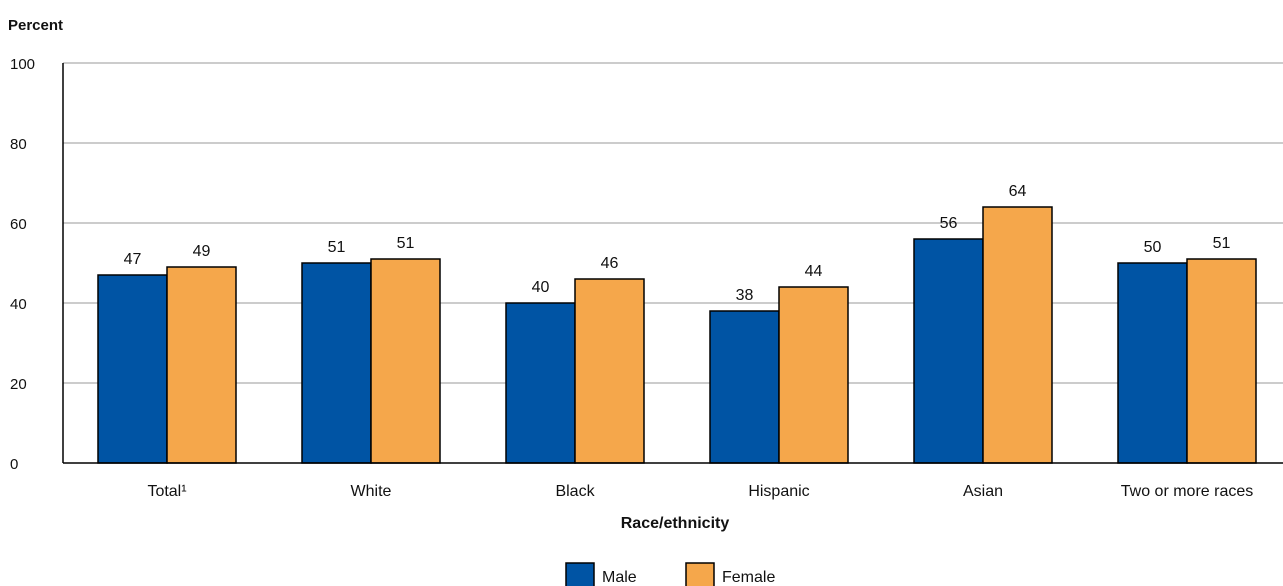  Describe the element at coordinates (580, 574) in the screenshot. I see `legend-swatch-male` at that location.